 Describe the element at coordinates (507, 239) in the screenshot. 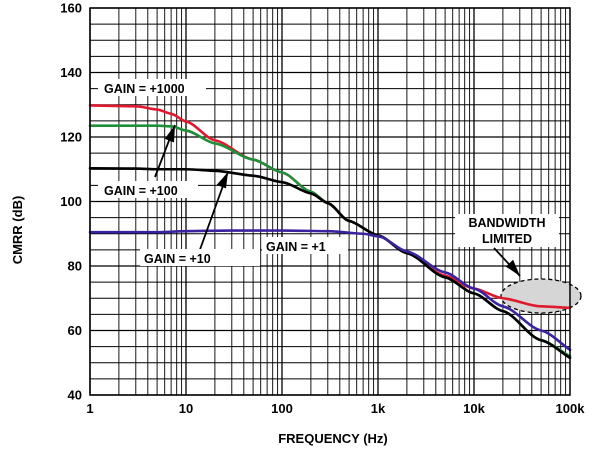

I see `label-limited: LIMITED` at that location.